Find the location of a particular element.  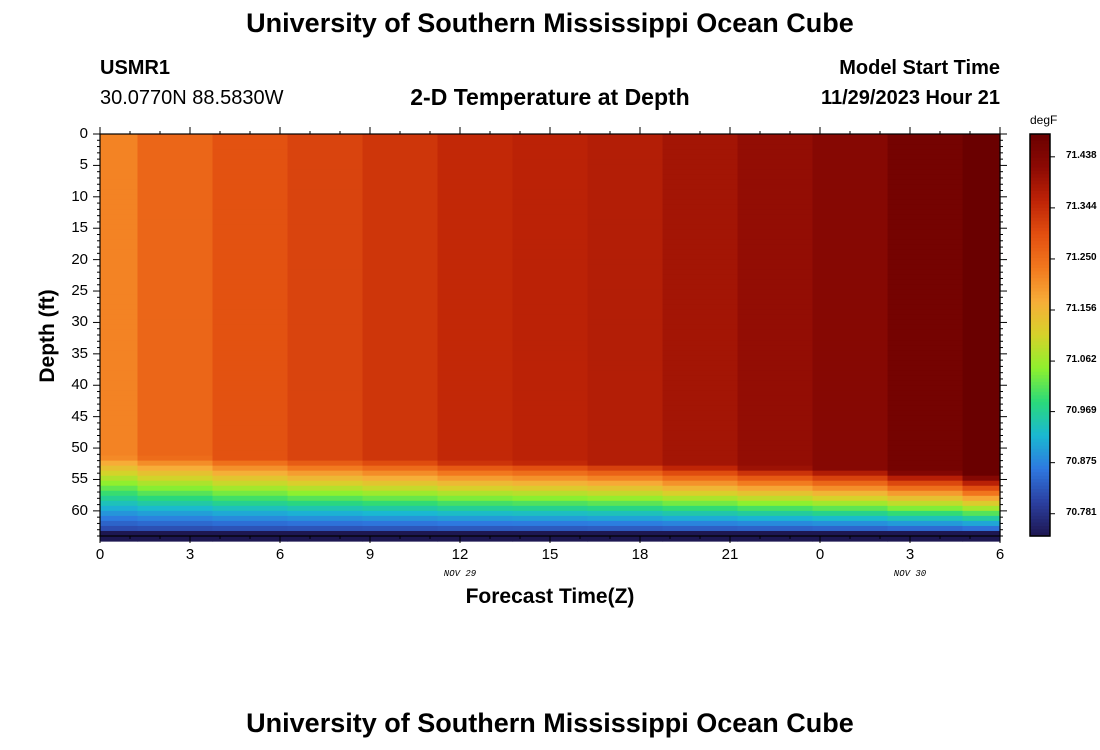

y-tick-label: 35 is located at coordinates (79, 353).